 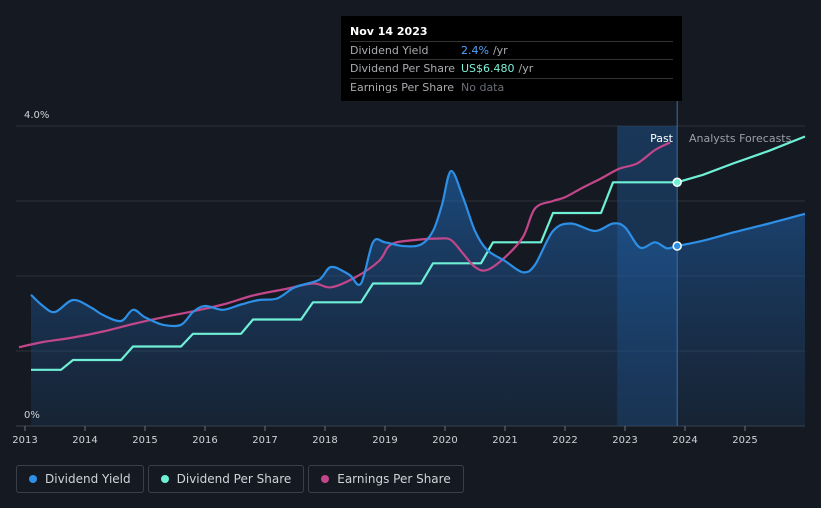 What do you see at coordinates (444, 440) in the screenshot?
I see `x-tick-label: 2020` at bounding box center [444, 440].